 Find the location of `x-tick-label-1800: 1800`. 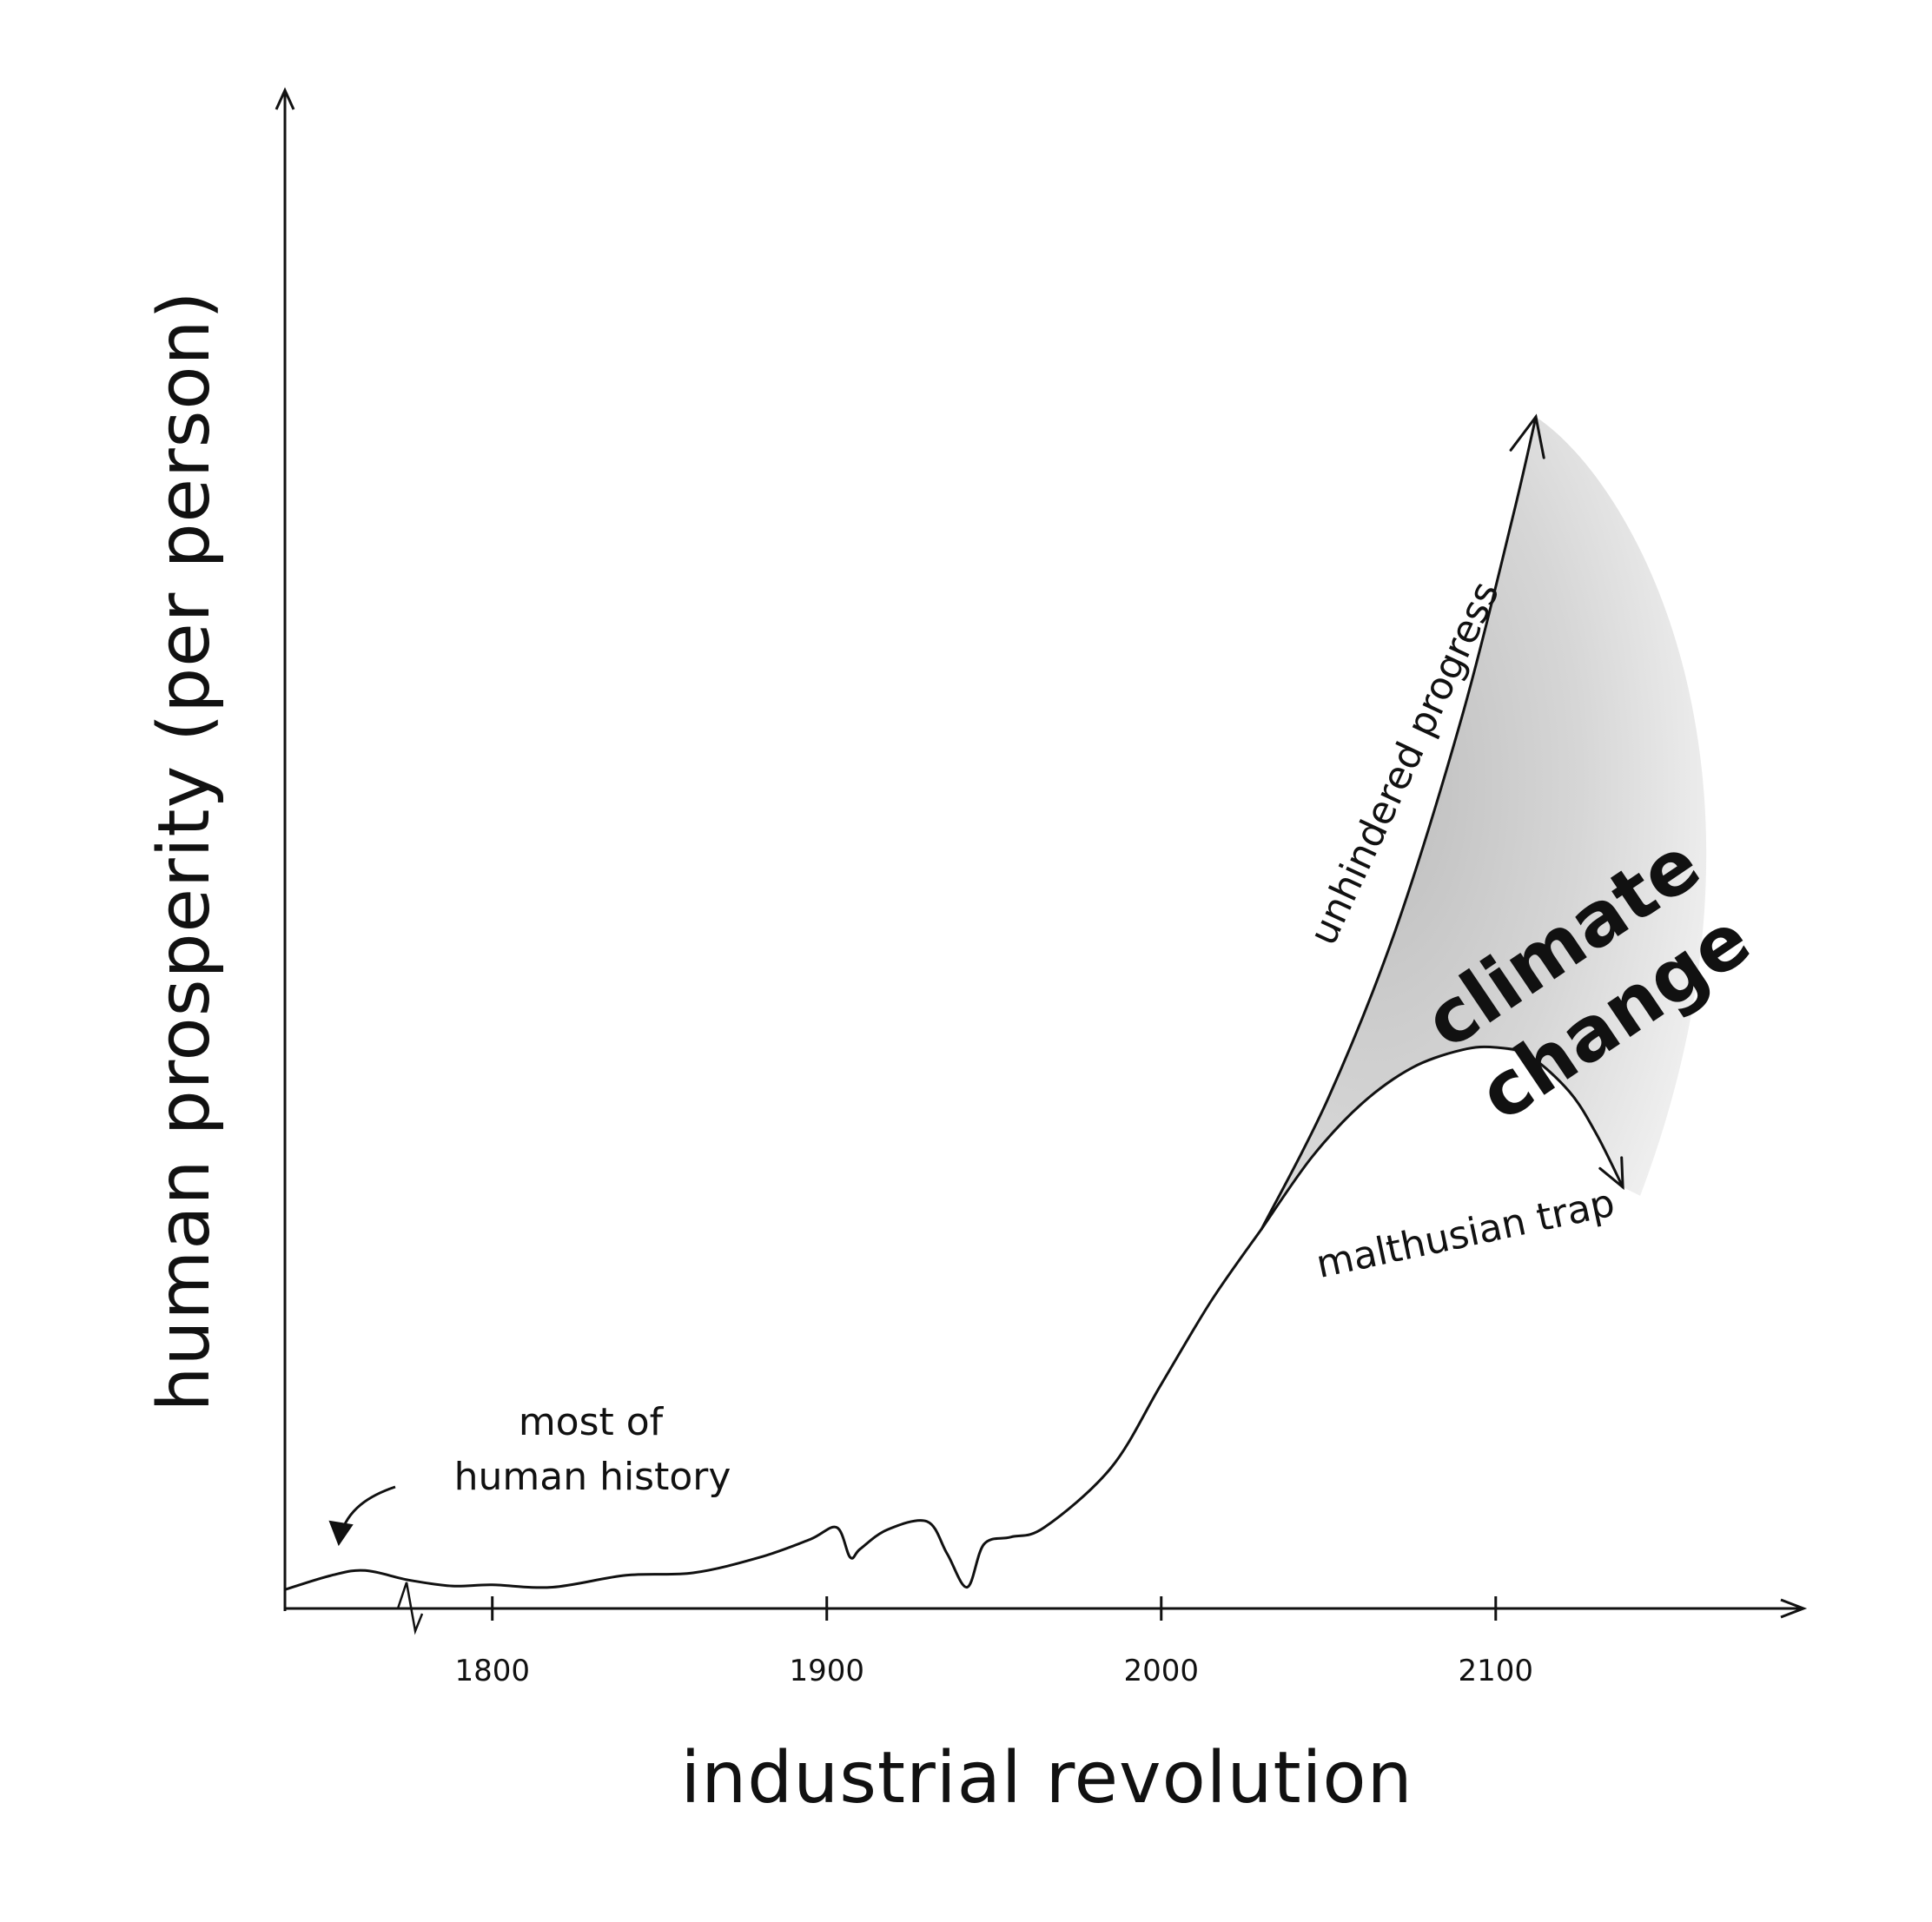

x-tick-label-1800: 1800 is located at coordinates (492, 1671).